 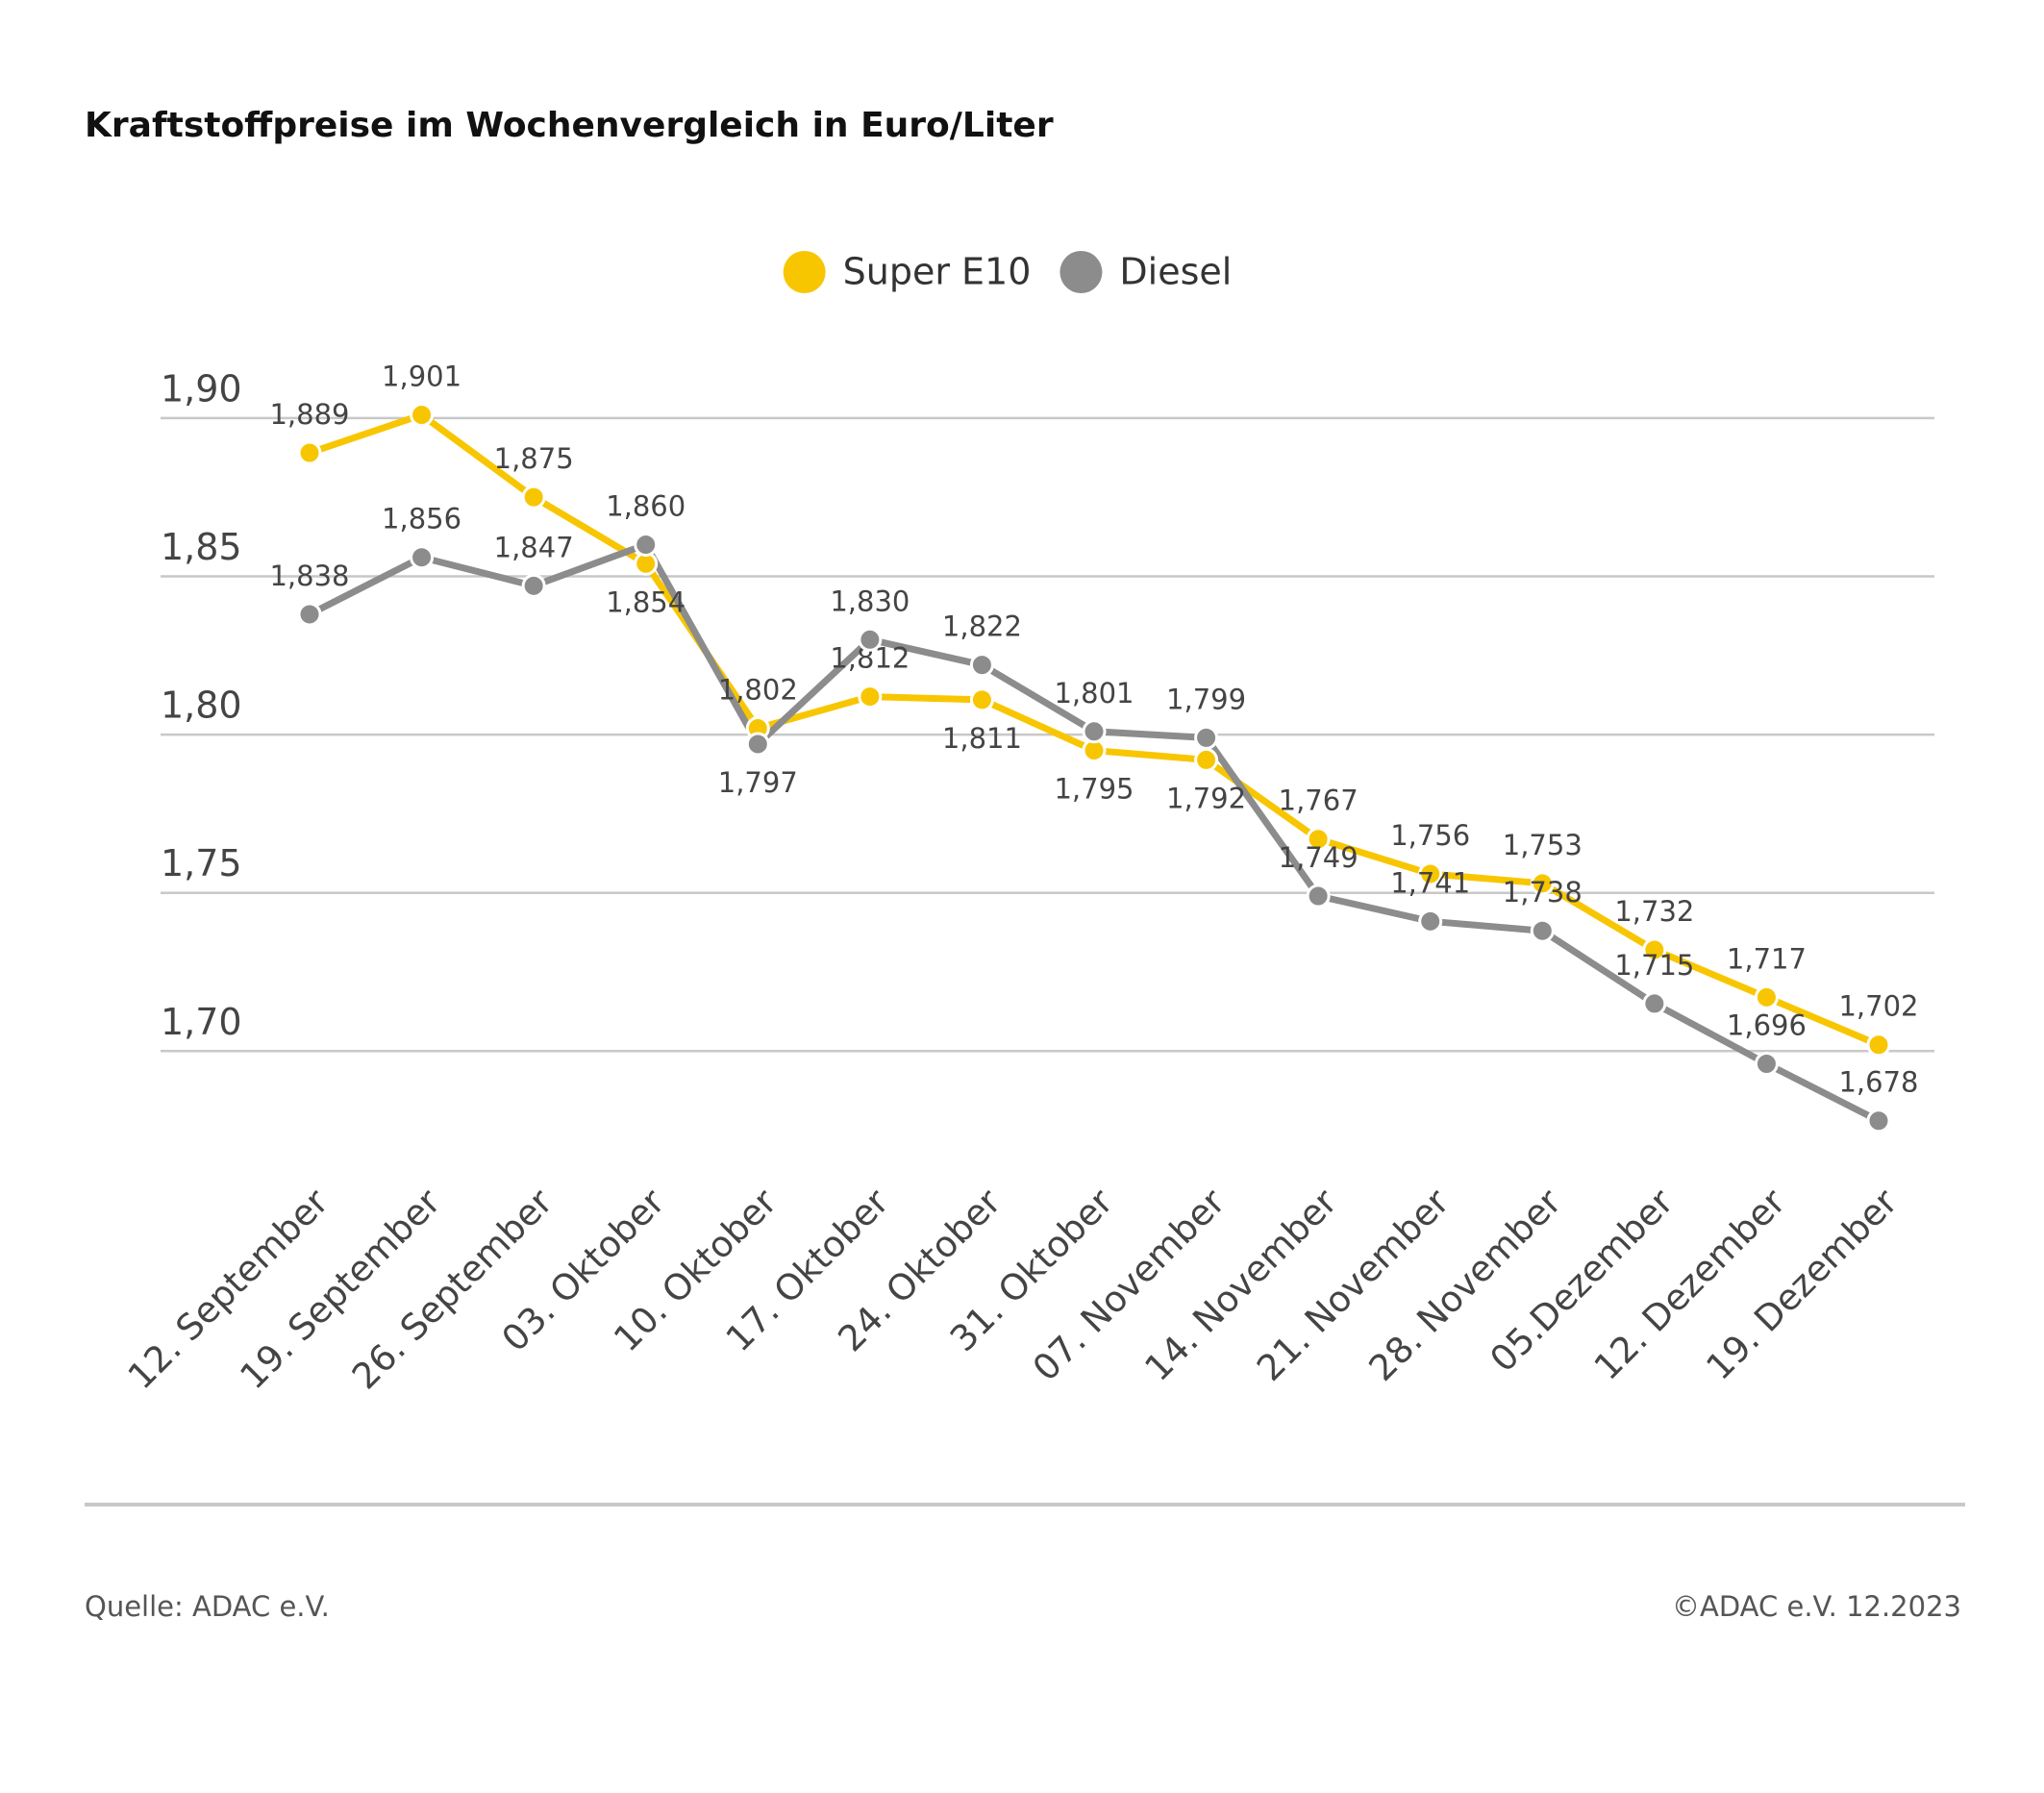 I want to click on y-tick-label: 1,80, so click(x=201, y=706).